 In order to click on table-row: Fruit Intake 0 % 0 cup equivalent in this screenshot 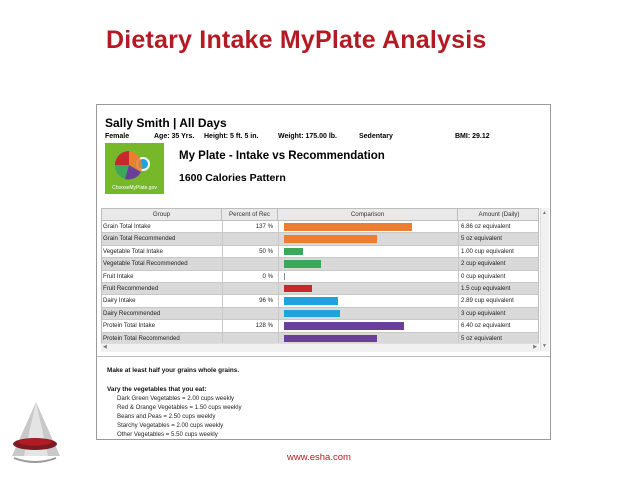, I will do `click(320, 276)`.